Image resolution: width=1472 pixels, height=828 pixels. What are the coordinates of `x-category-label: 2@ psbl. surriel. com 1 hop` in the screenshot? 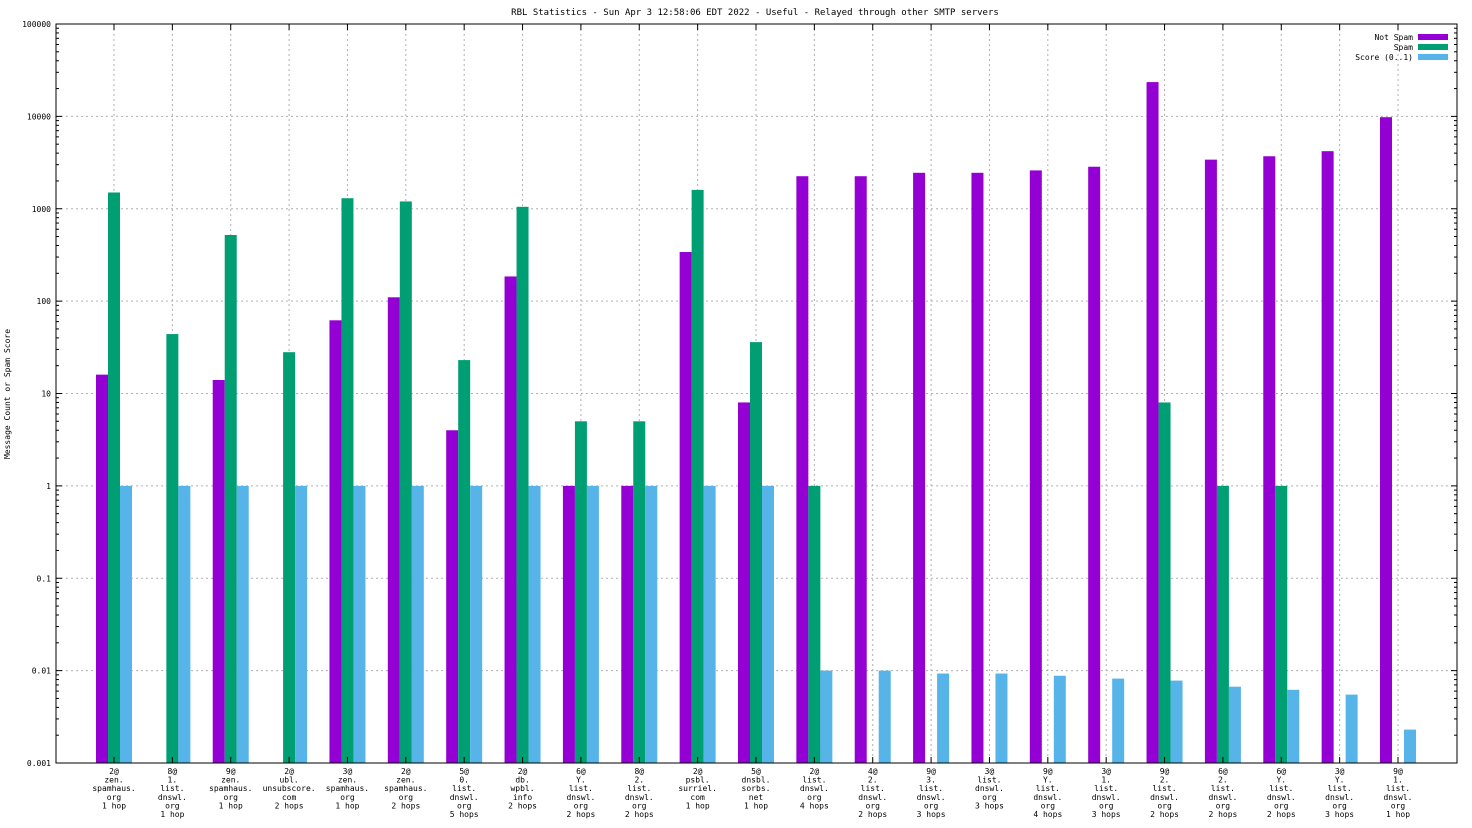 It's located at (697, 788).